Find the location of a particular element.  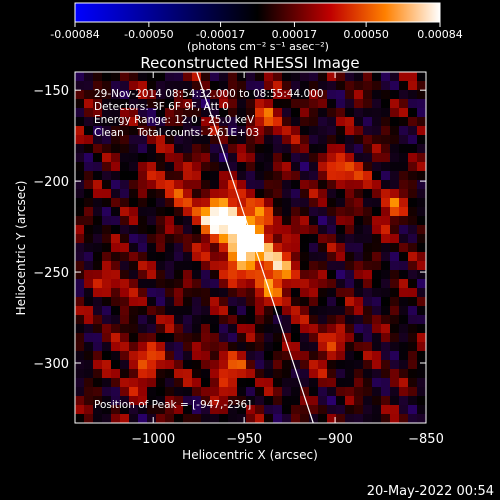

y-tick-label: −250 is located at coordinates (51, 273).